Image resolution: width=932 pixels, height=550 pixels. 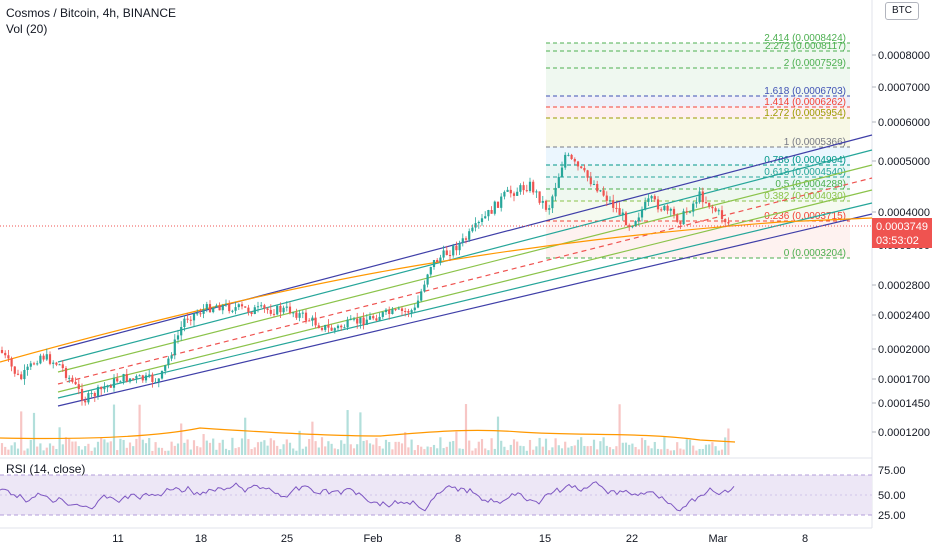 I want to click on price-axis-label: 0.0002400, so click(x=904, y=316).